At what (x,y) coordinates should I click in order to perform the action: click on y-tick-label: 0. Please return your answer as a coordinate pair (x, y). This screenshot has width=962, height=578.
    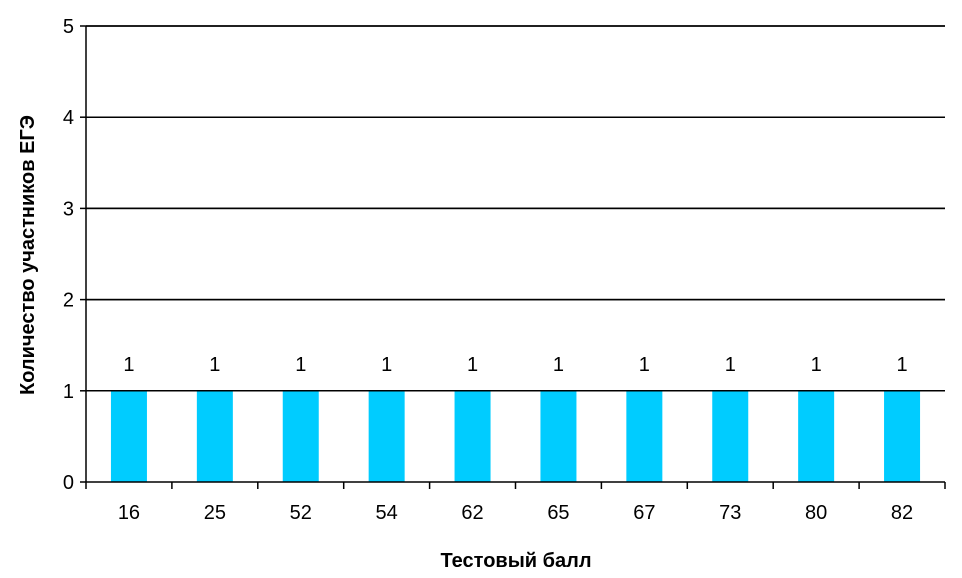
    Looking at the image, I should click on (68, 483).